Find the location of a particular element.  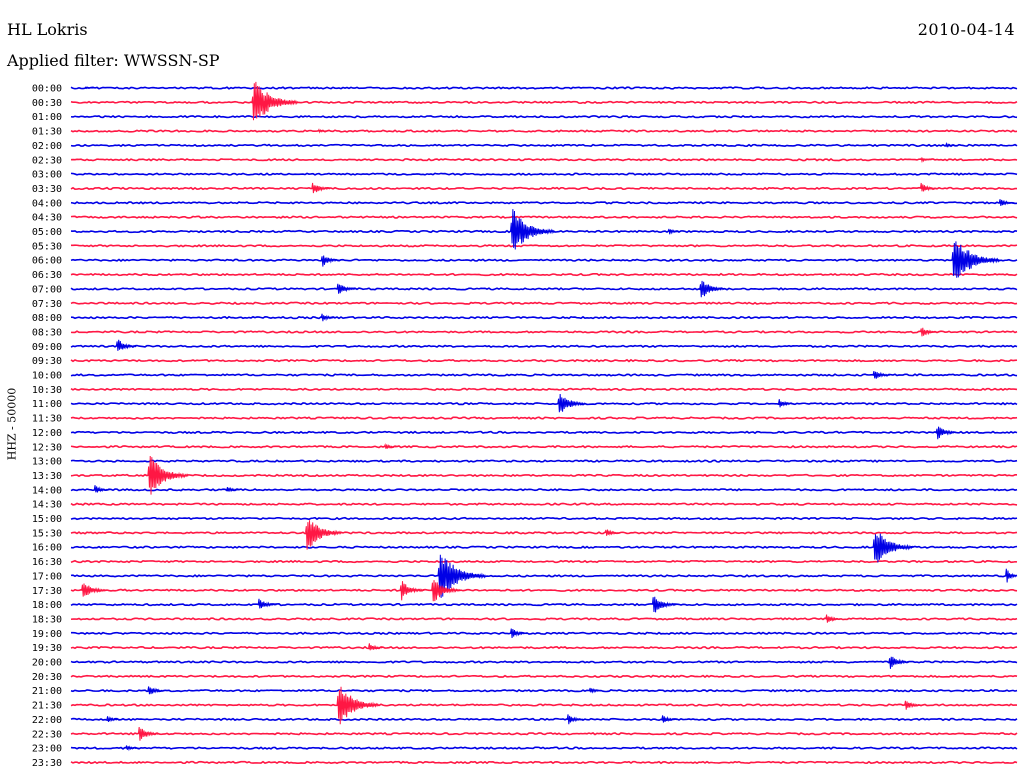

time-tick-label: 22:30 is located at coordinates (47, 734).